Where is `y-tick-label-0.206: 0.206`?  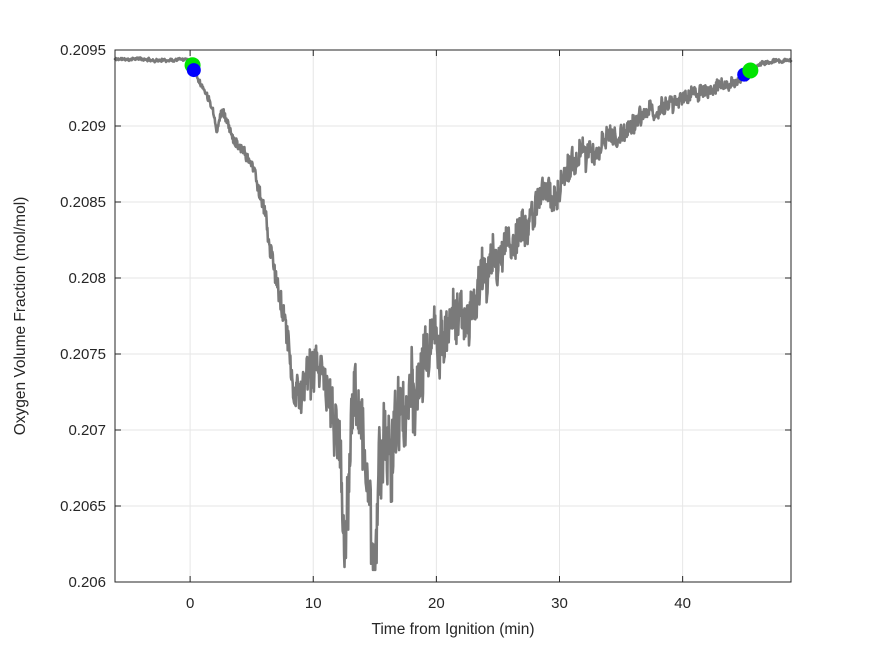
y-tick-label-0.206: 0.206 is located at coordinates (87, 582).